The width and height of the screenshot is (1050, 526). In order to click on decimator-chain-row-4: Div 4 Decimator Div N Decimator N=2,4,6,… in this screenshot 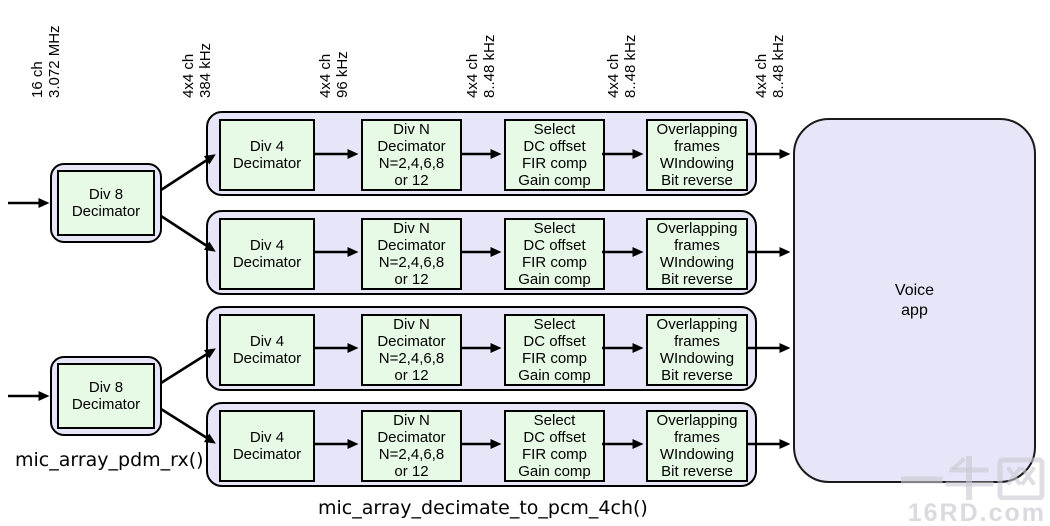, I will do `click(481, 444)`.